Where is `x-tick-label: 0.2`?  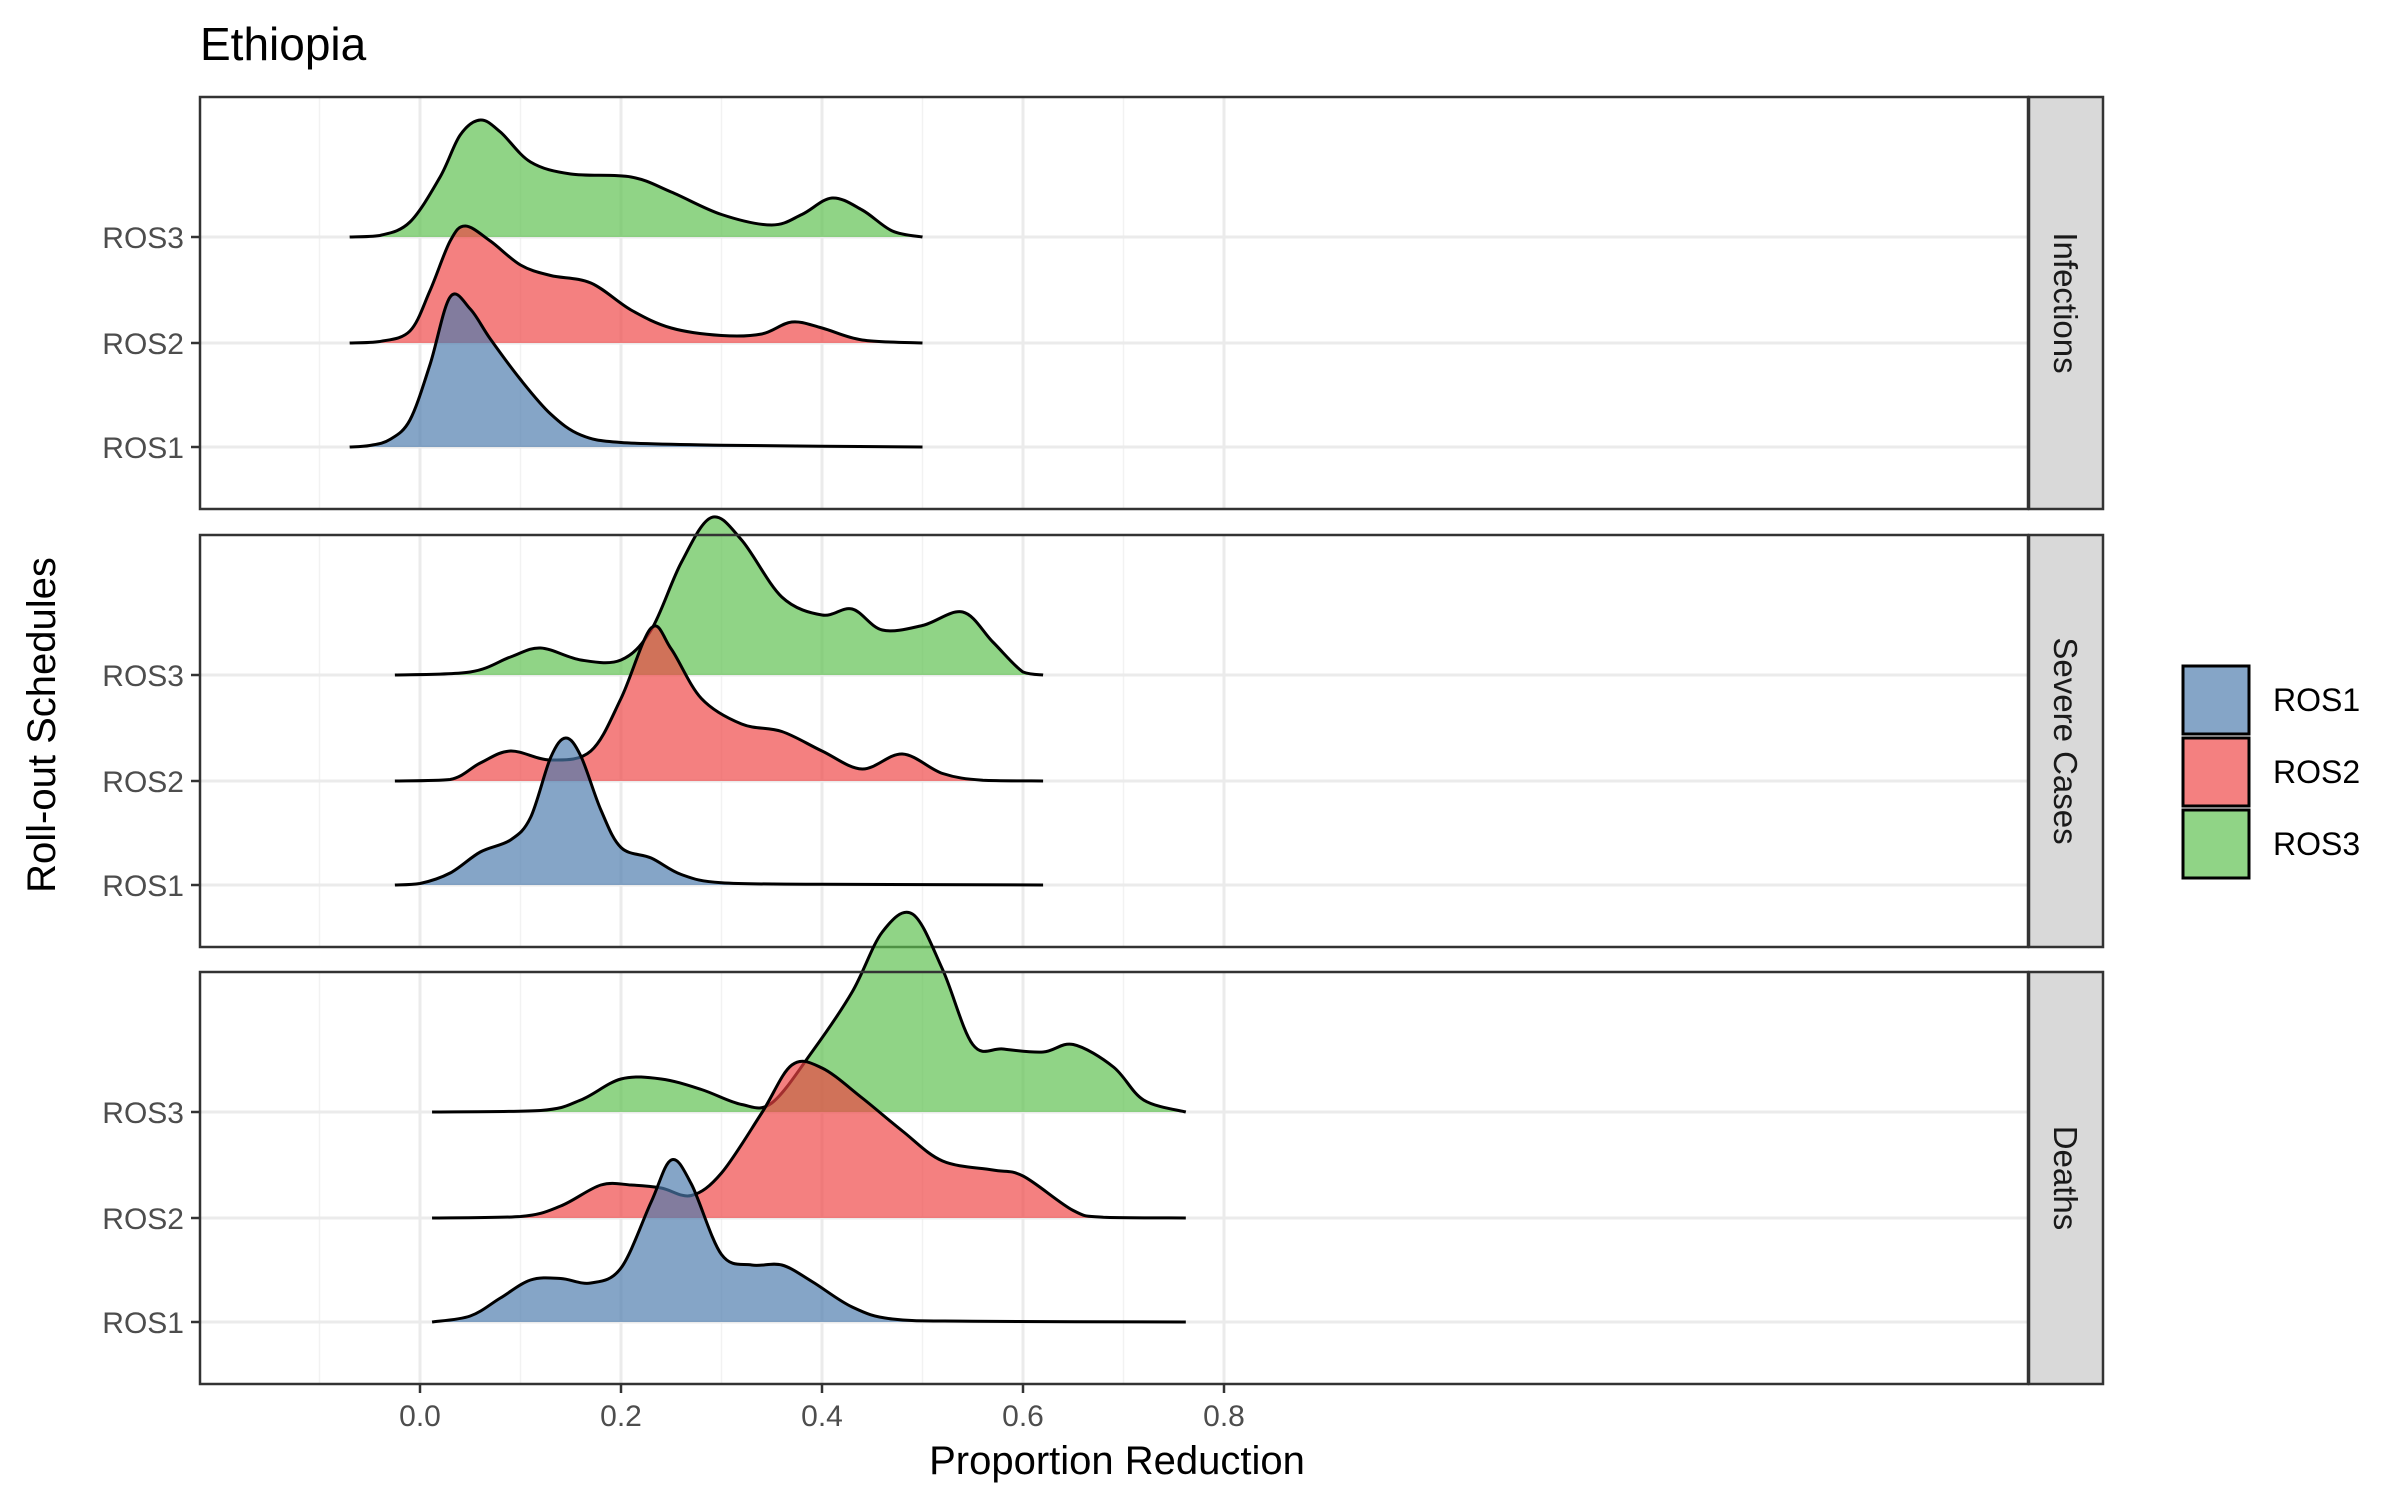 x-tick-label: 0.2 is located at coordinates (621, 1416).